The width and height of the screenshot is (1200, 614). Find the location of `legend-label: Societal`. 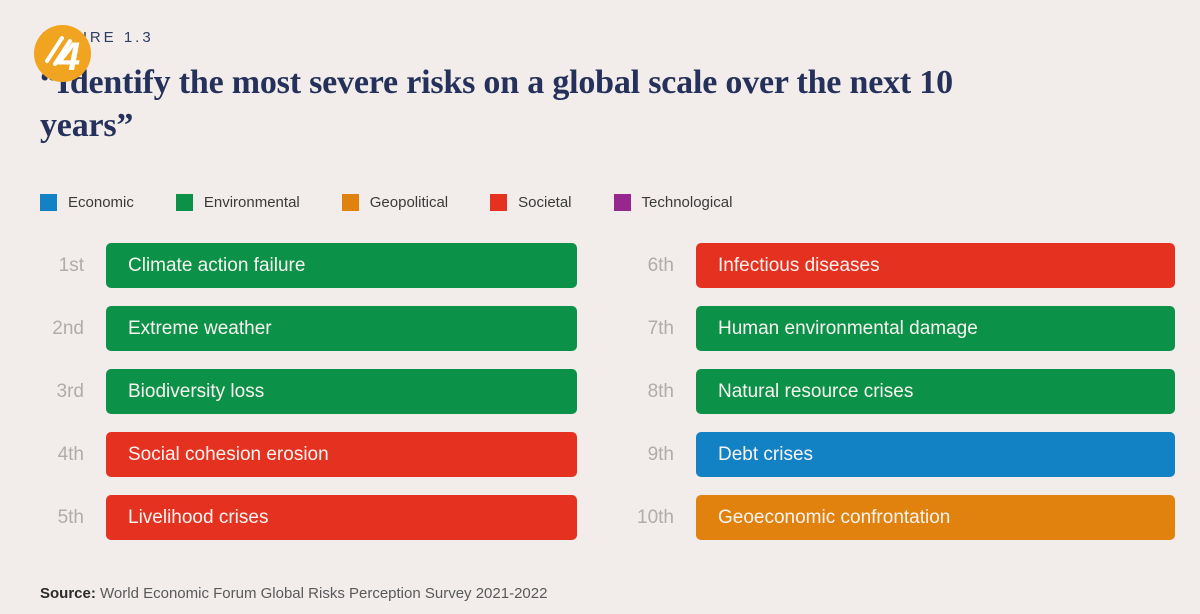

legend-label: Societal is located at coordinates (545, 202).